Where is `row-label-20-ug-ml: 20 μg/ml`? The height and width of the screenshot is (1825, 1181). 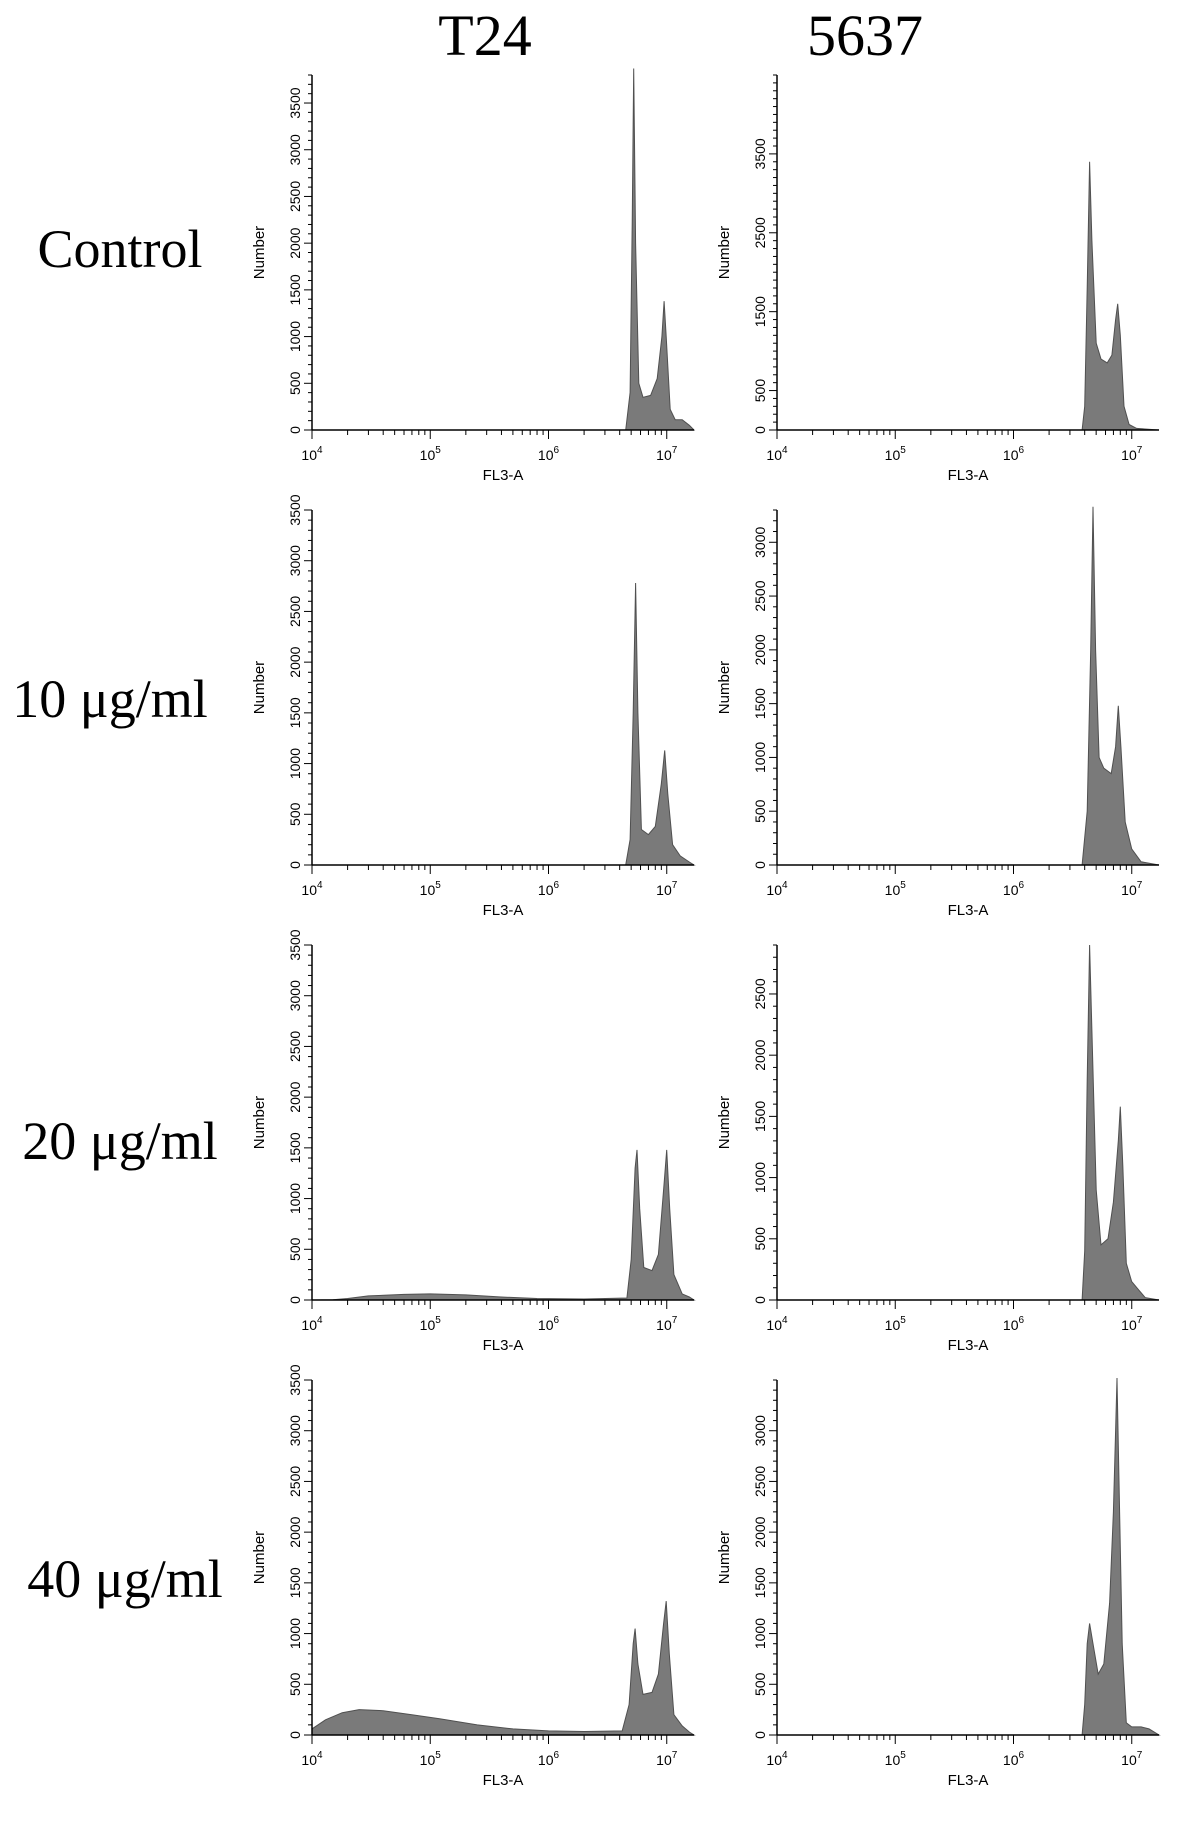
row-label-20-ug-ml: 20 μg/ml is located at coordinates (120, 1141).